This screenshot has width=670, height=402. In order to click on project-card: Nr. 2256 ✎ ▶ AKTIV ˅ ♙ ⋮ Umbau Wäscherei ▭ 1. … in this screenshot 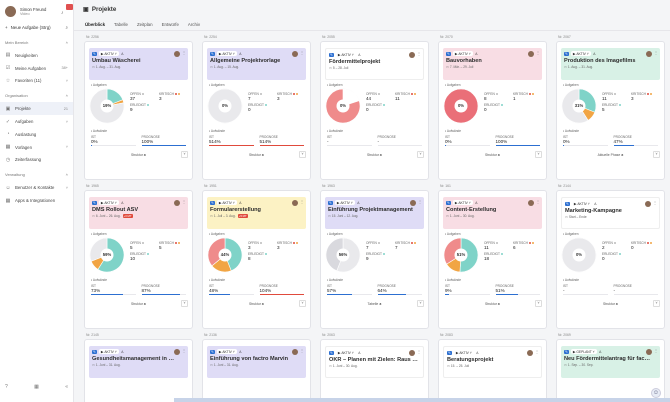, I will do `click(138, 107)`.